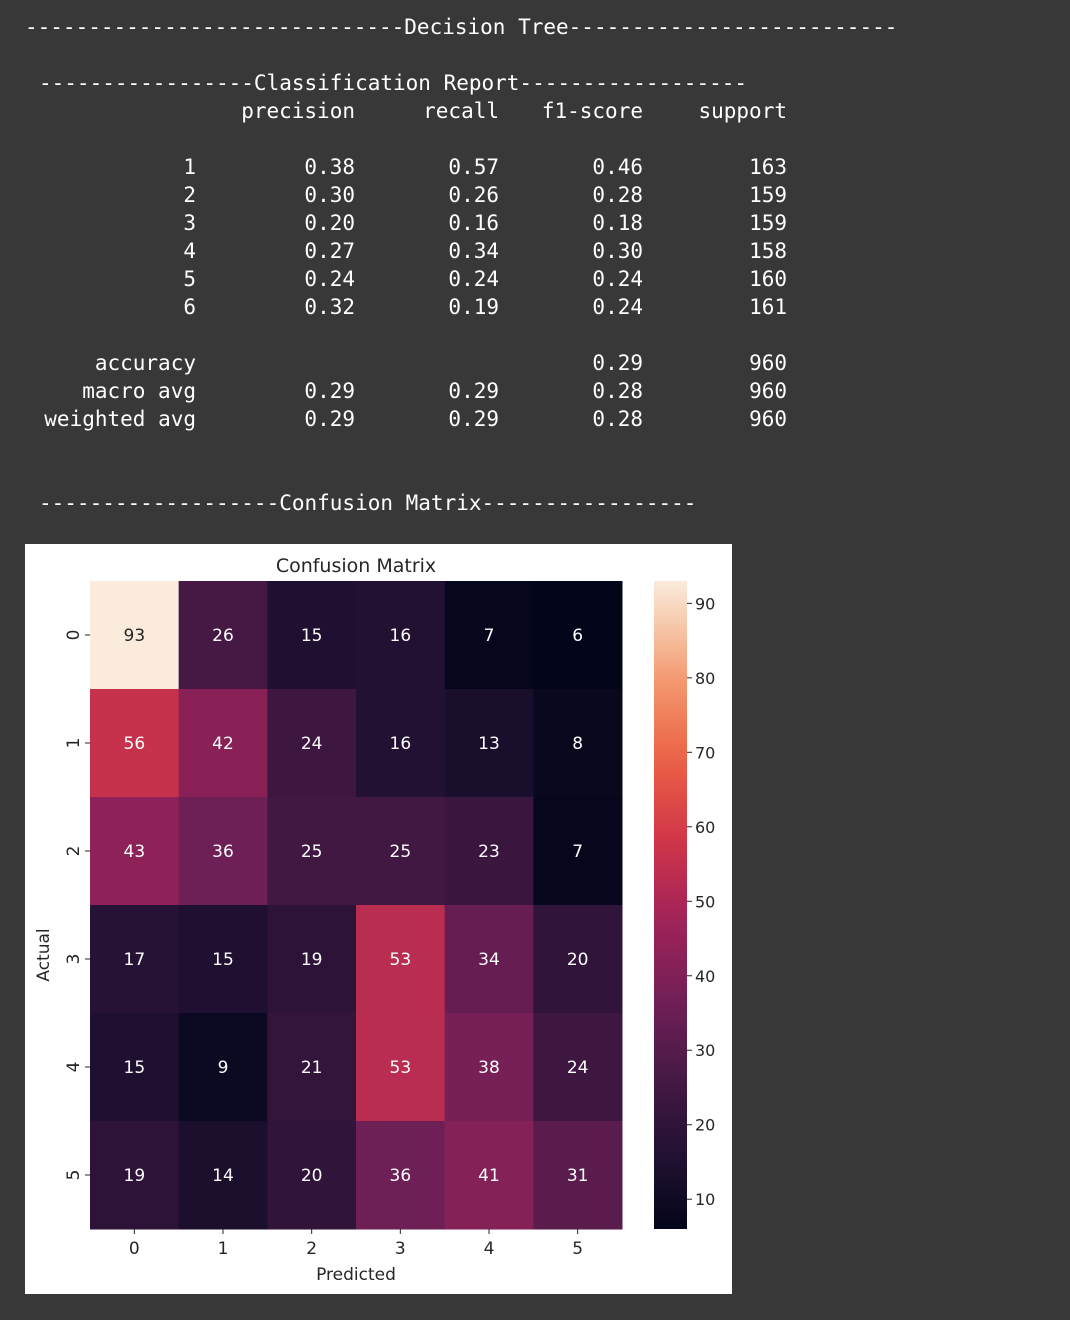 The width and height of the screenshot is (1070, 1320). What do you see at coordinates (298, 111) in the screenshot?
I see `report-column-header: precision` at bounding box center [298, 111].